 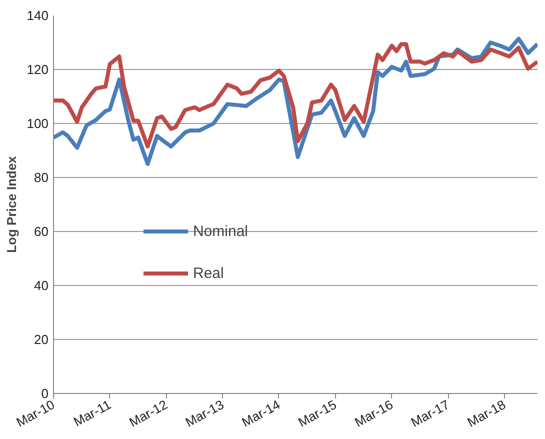 What do you see at coordinates (220, 231) in the screenshot?
I see `legend-label: Nominal` at bounding box center [220, 231].